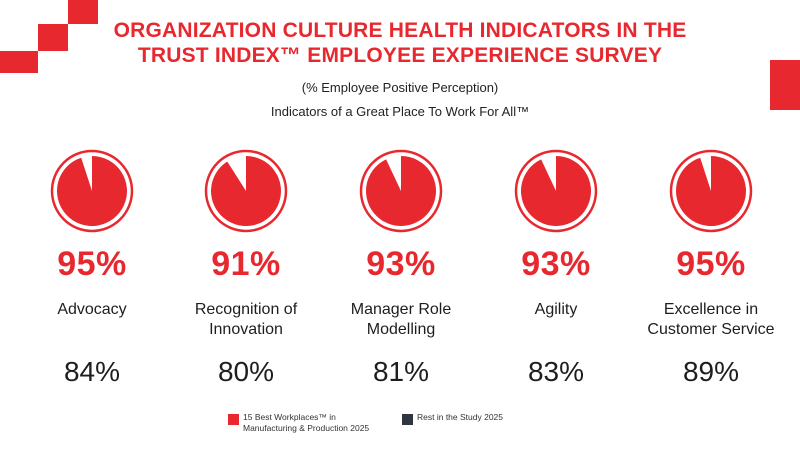  I want to click on decor-square-top, so click(83, 12).